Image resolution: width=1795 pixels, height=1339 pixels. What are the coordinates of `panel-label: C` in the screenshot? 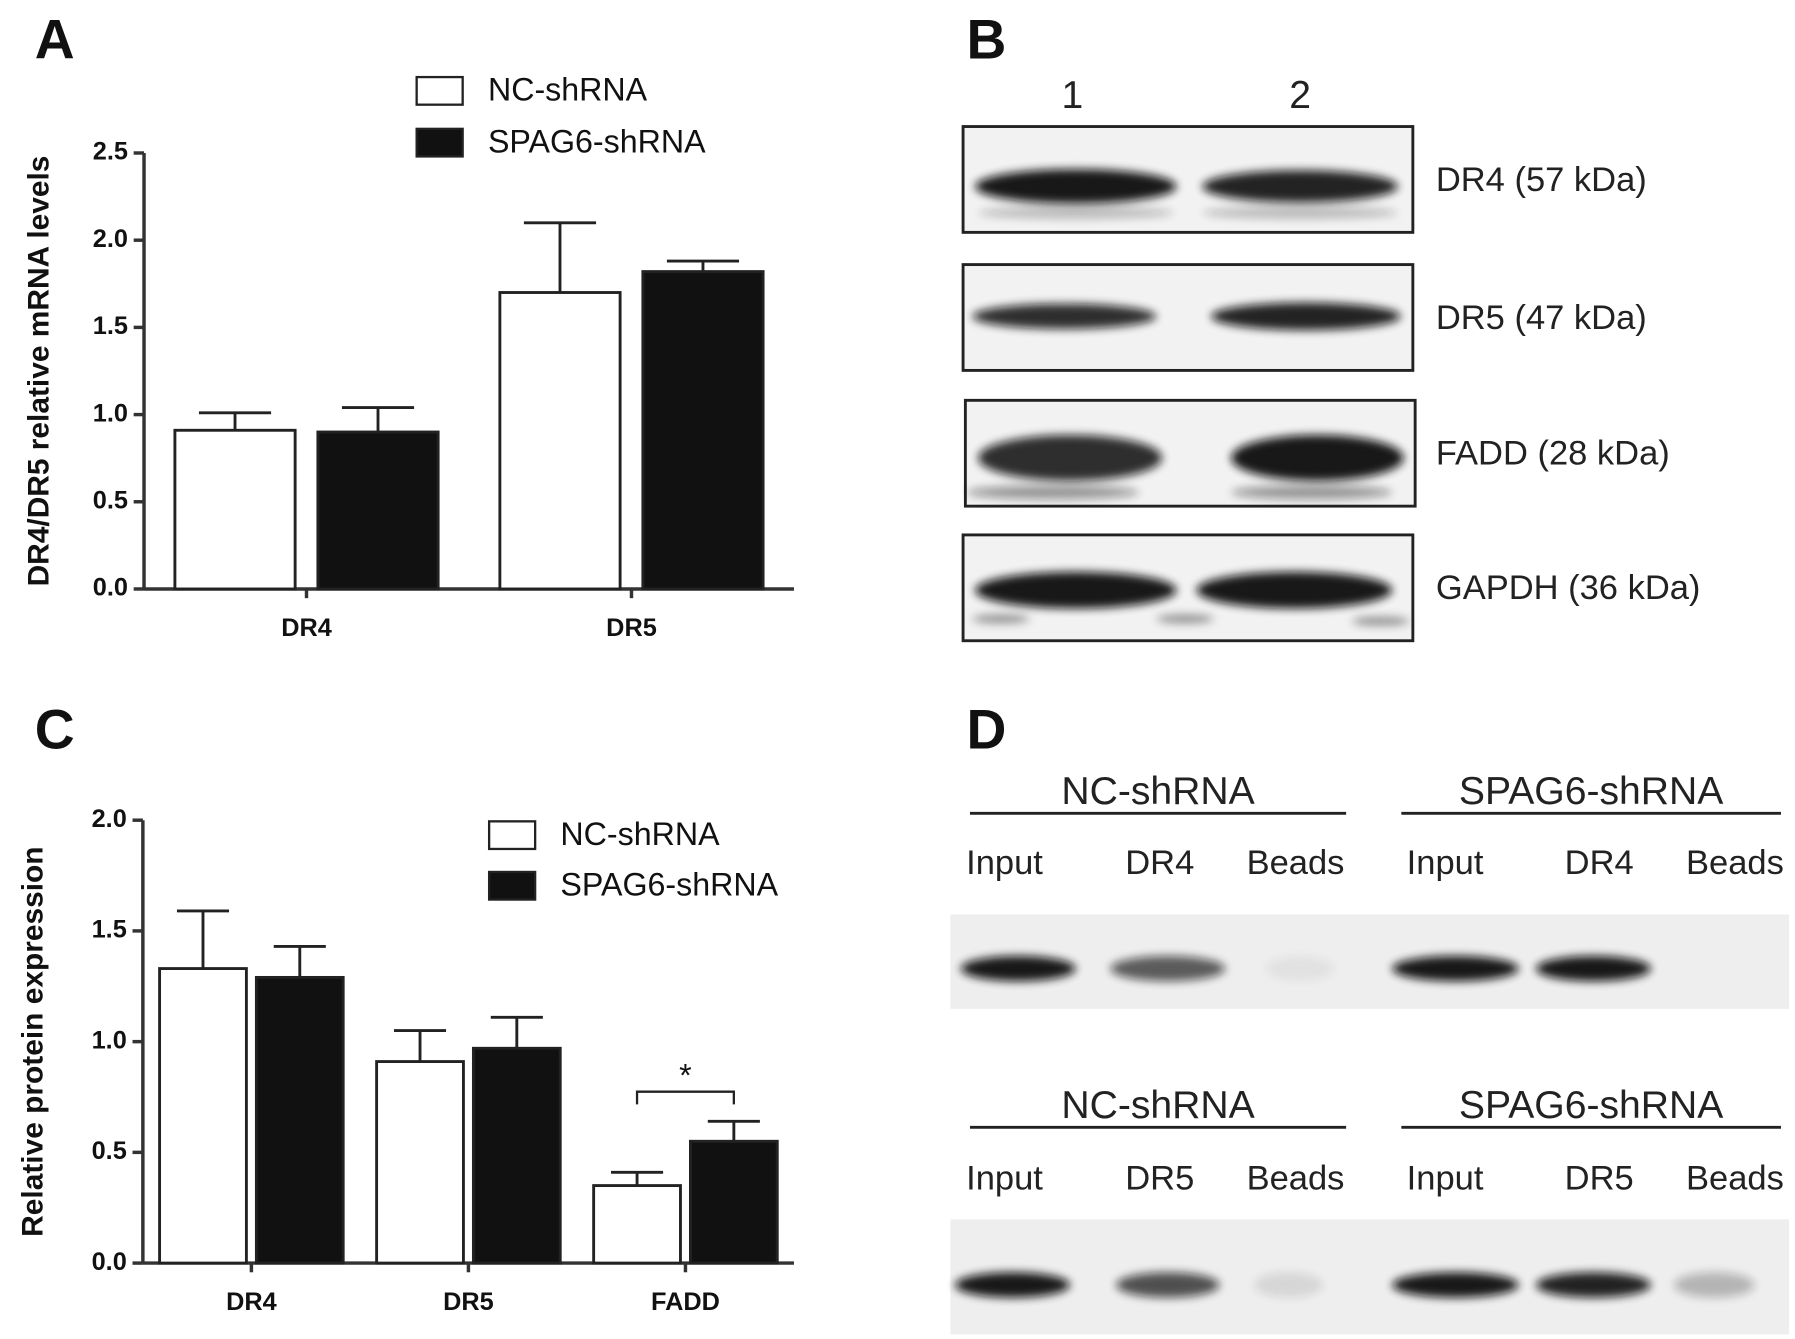 It's located at (55, 729).